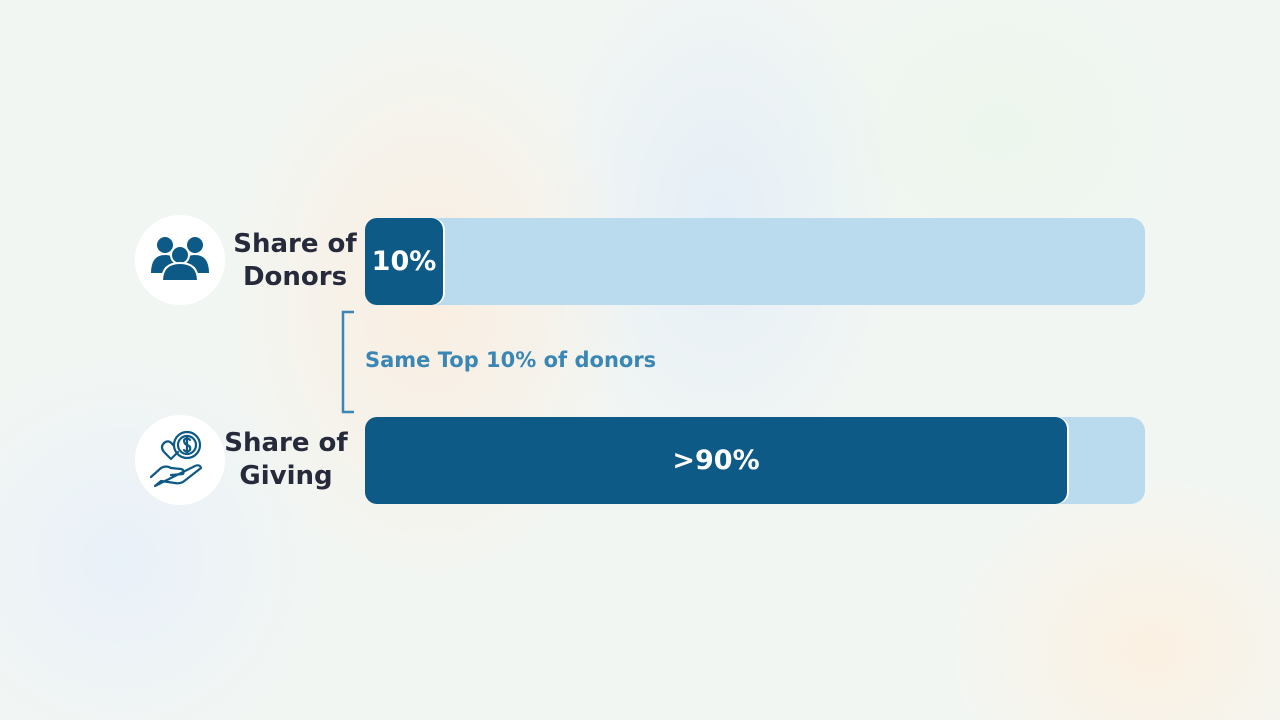  I want to click on value-label: >90%, so click(716, 460).